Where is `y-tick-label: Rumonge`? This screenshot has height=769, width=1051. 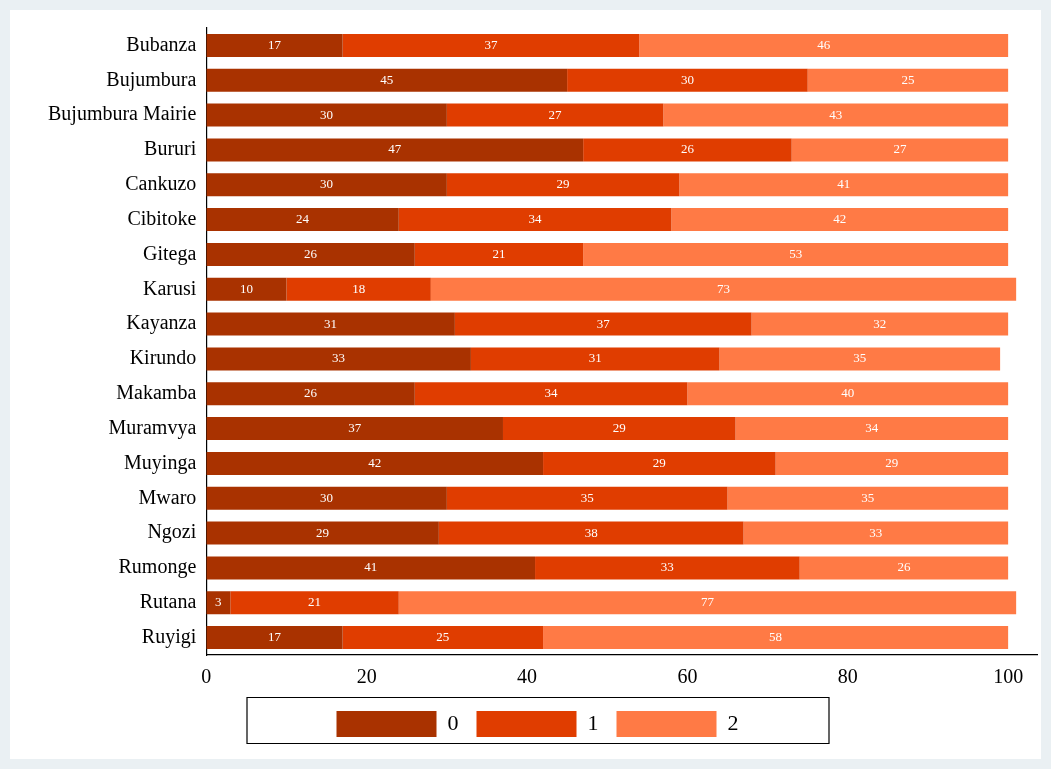 y-tick-label: Rumonge is located at coordinates (157, 567).